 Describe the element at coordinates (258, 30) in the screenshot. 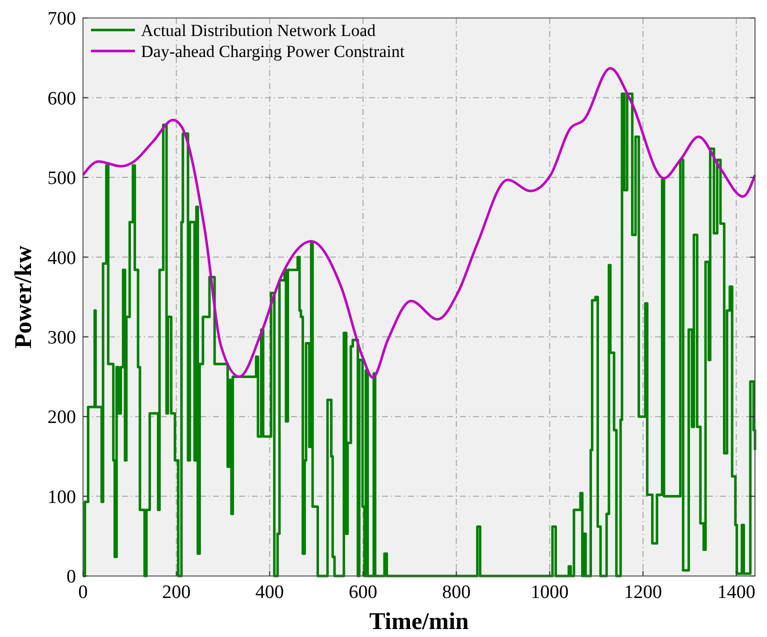

I see `legend-label: Actual Distribution Network Load` at that location.